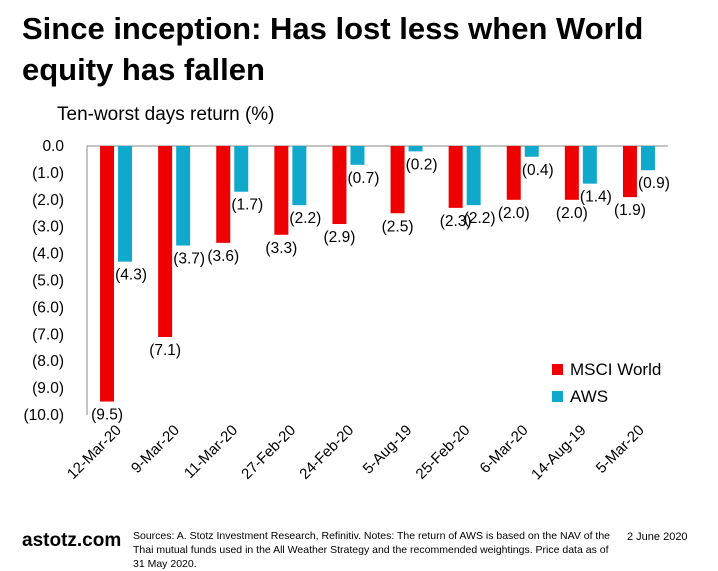 This screenshot has height=571, width=718. I want to click on data-label-msci-world: (7.1), so click(165, 350).